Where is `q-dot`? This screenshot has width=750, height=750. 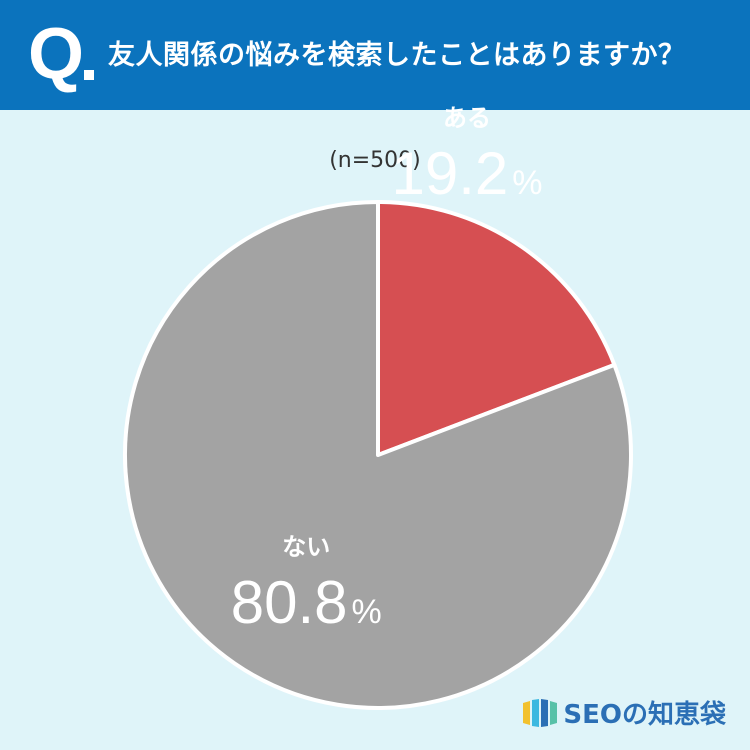 q-dot is located at coordinates (89, 75).